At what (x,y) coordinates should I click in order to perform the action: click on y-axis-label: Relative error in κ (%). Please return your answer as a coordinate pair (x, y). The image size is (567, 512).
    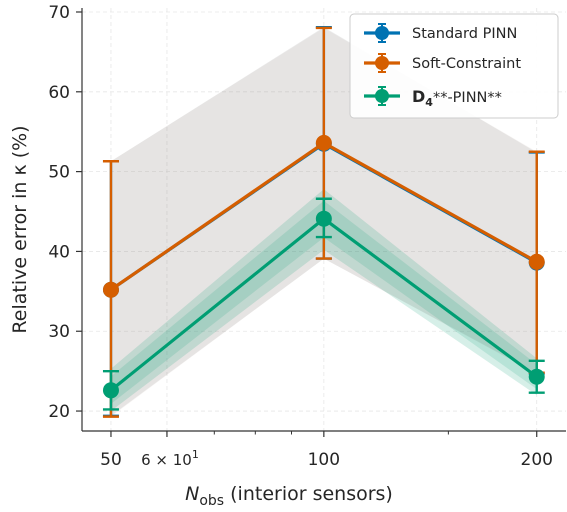
    Looking at the image, I should click on (20, 229).